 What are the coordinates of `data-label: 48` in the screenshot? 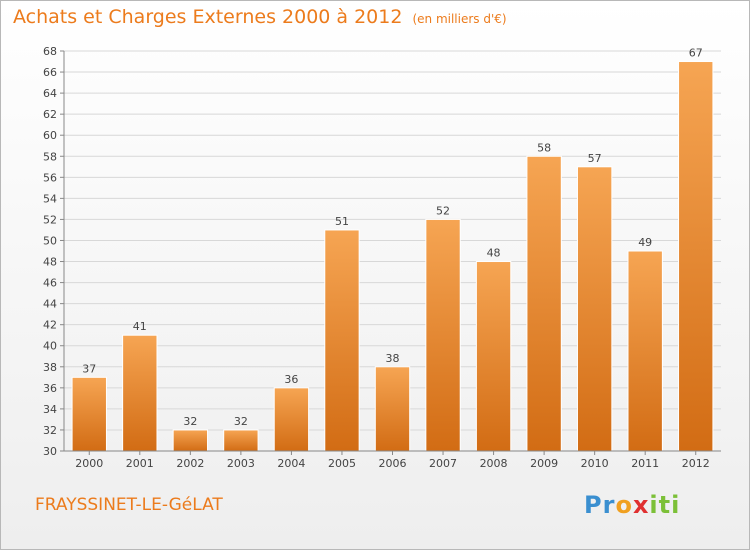 It's located at (494, 253).